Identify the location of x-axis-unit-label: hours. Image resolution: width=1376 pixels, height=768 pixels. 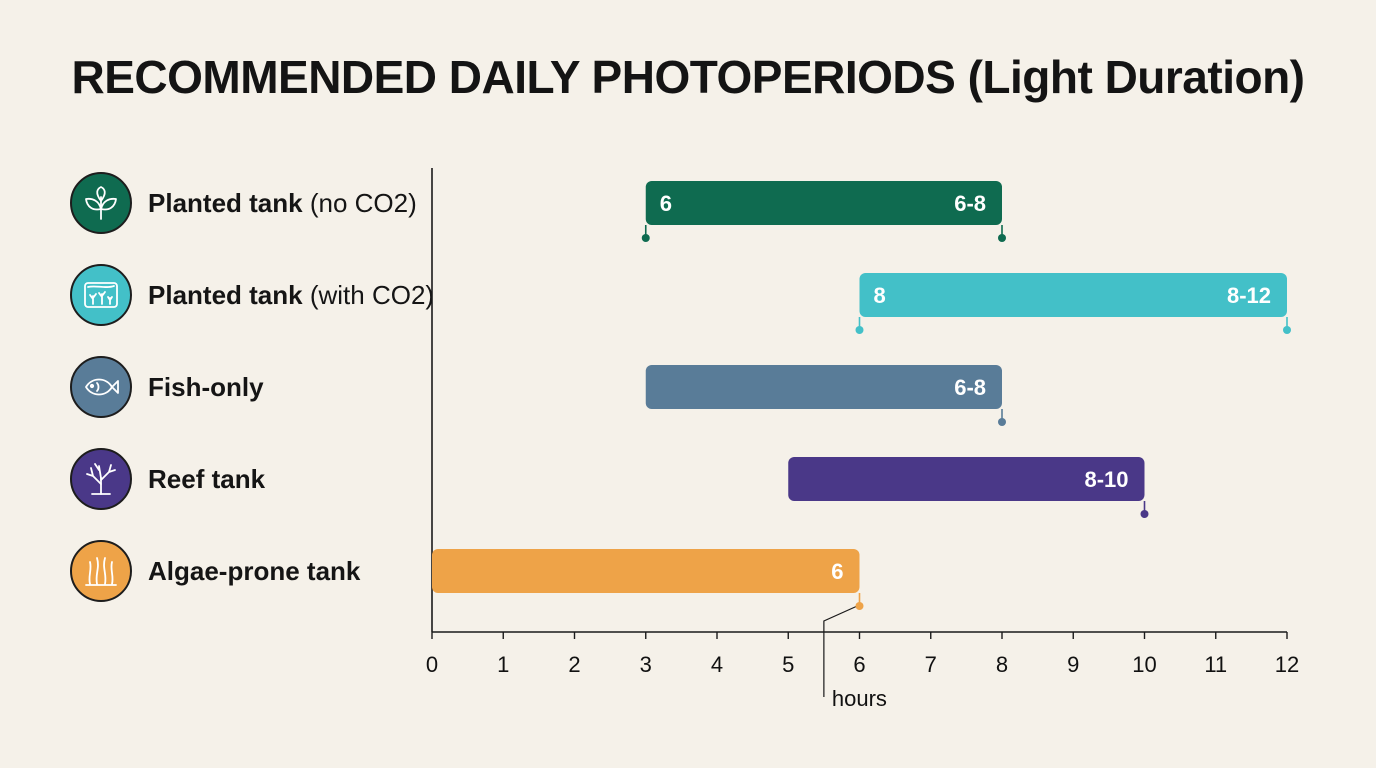
(859, 698).